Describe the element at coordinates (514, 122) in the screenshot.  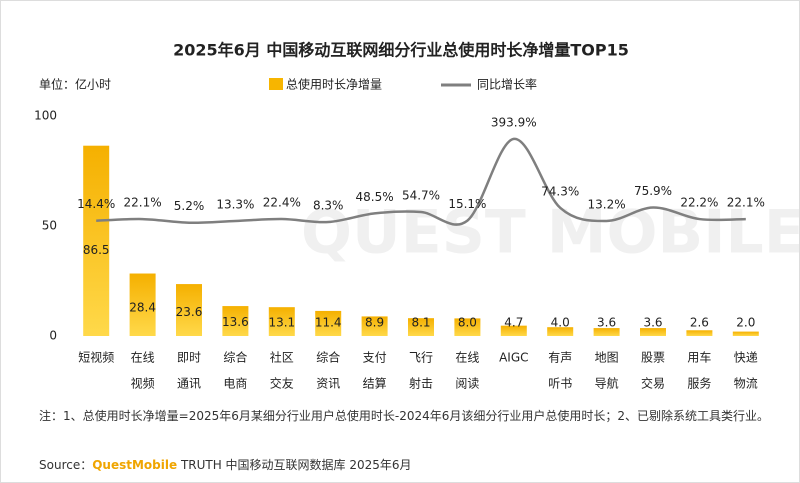
I see `line-value-label: 393.9%` at that location.